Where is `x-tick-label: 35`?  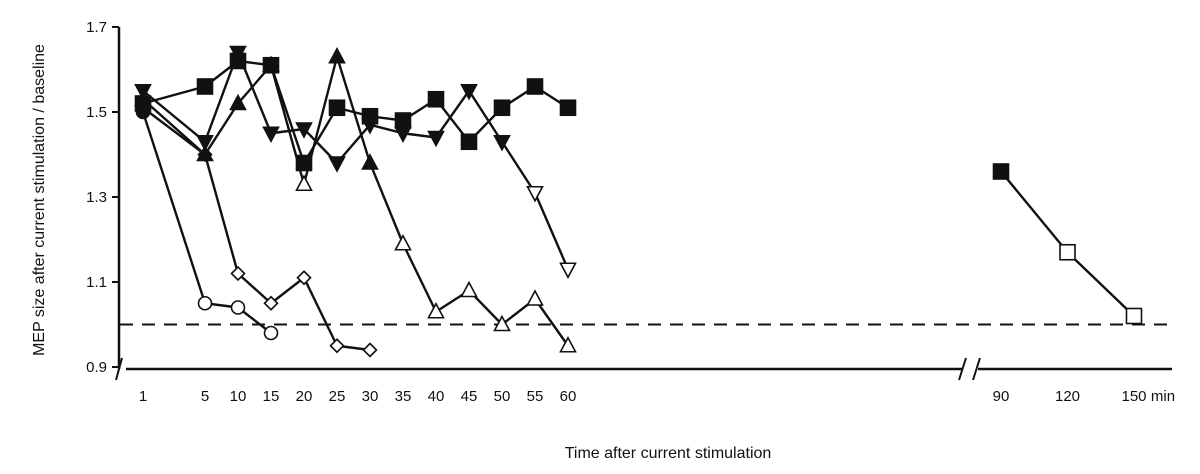 x-tick-label: 35 is located at coordinates (403, 396).